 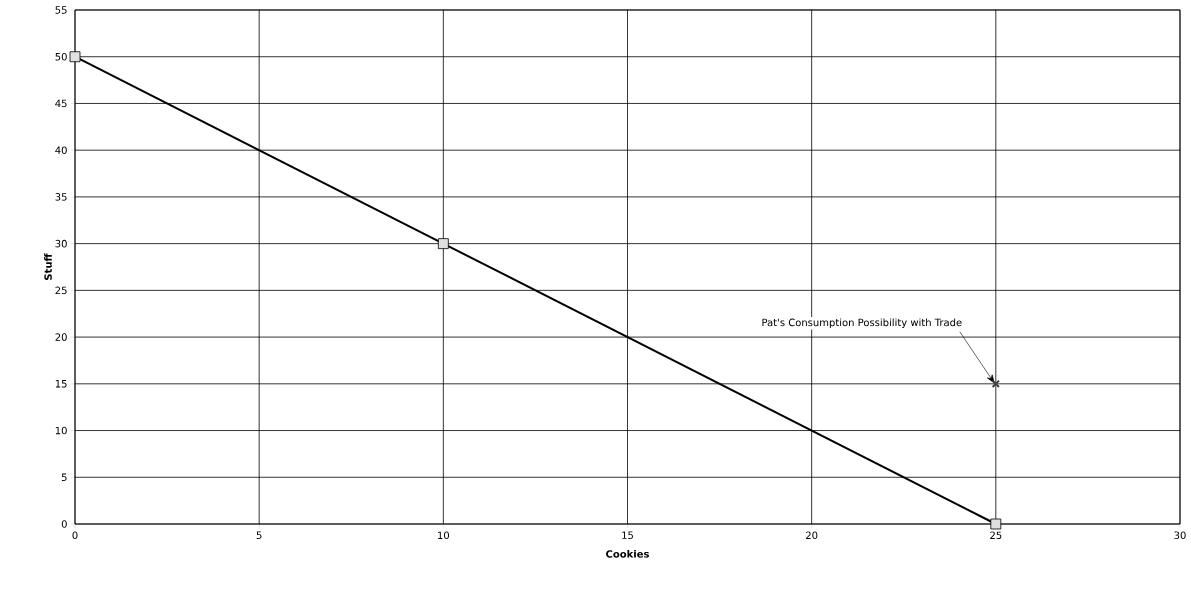 I want to click on y-tick-label: 40, so click(x=61, y=150).